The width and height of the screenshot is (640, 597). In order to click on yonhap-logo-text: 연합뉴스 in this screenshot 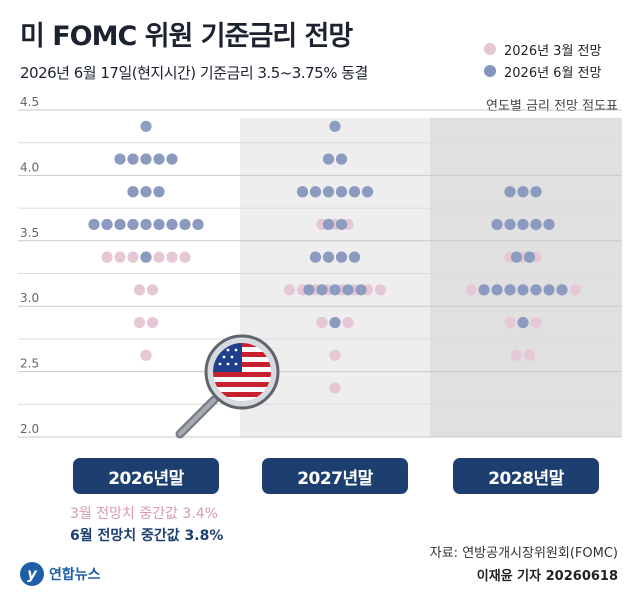, I will do `click(75, 575)`.